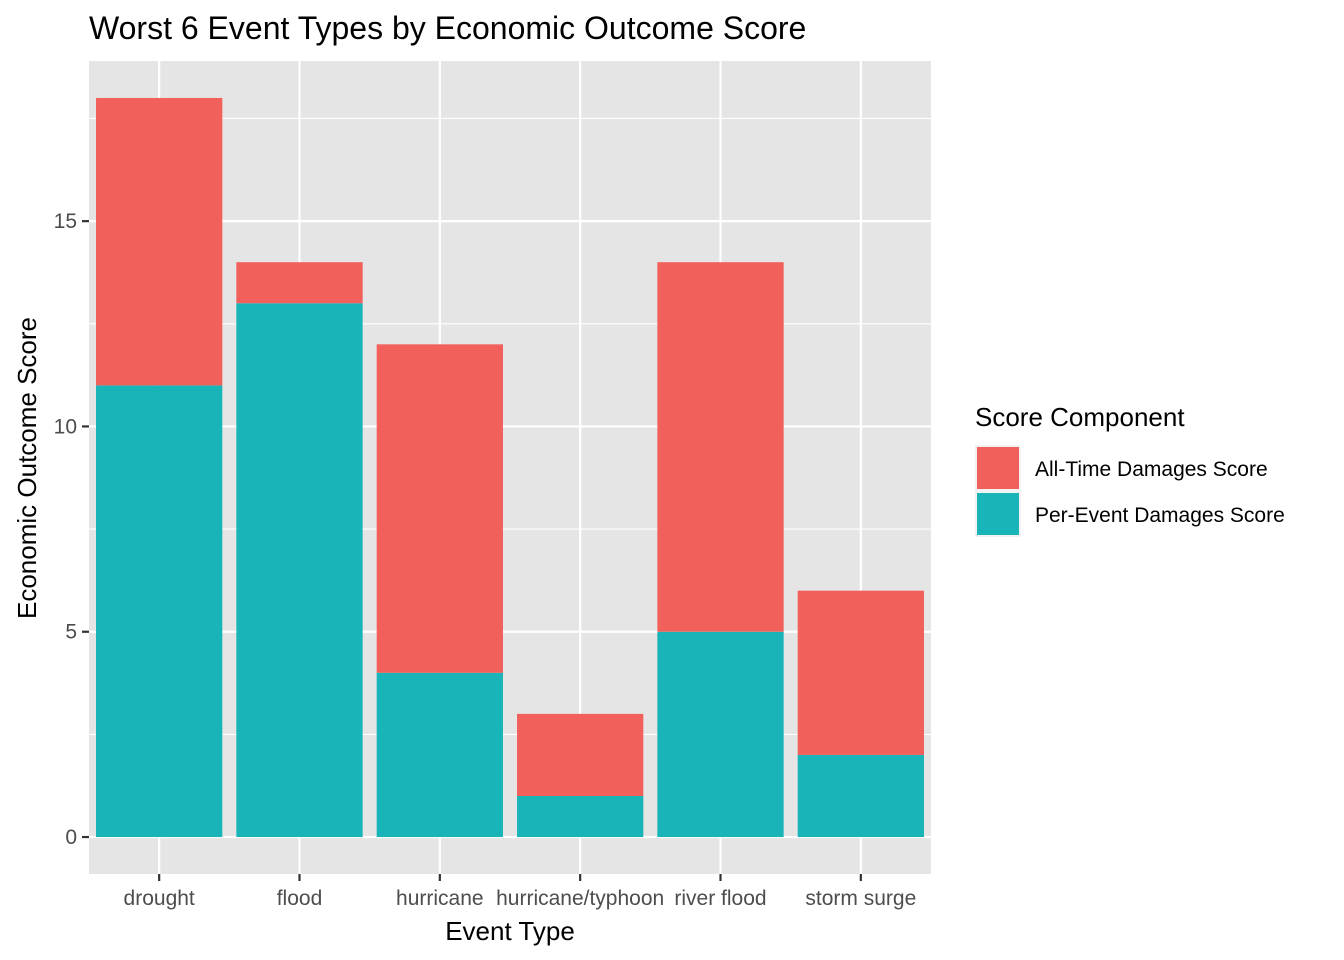 The image size is (1344, 960). What do you see at coordinates (65, 221) in the screenshot?
I see `y-tick-label: 15` at bounding box center [65, 221].